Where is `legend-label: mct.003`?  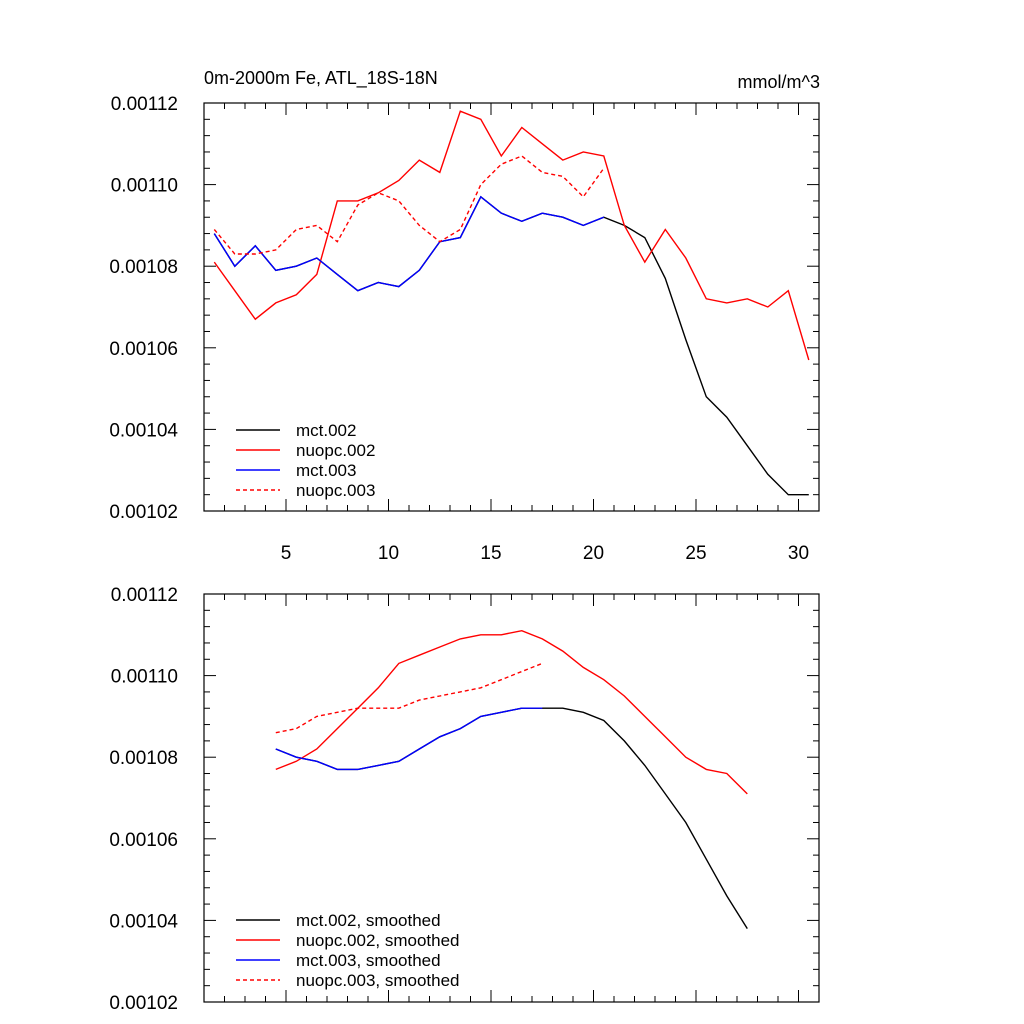
legend-label: mct.003 is located at coordinates (326, 470).